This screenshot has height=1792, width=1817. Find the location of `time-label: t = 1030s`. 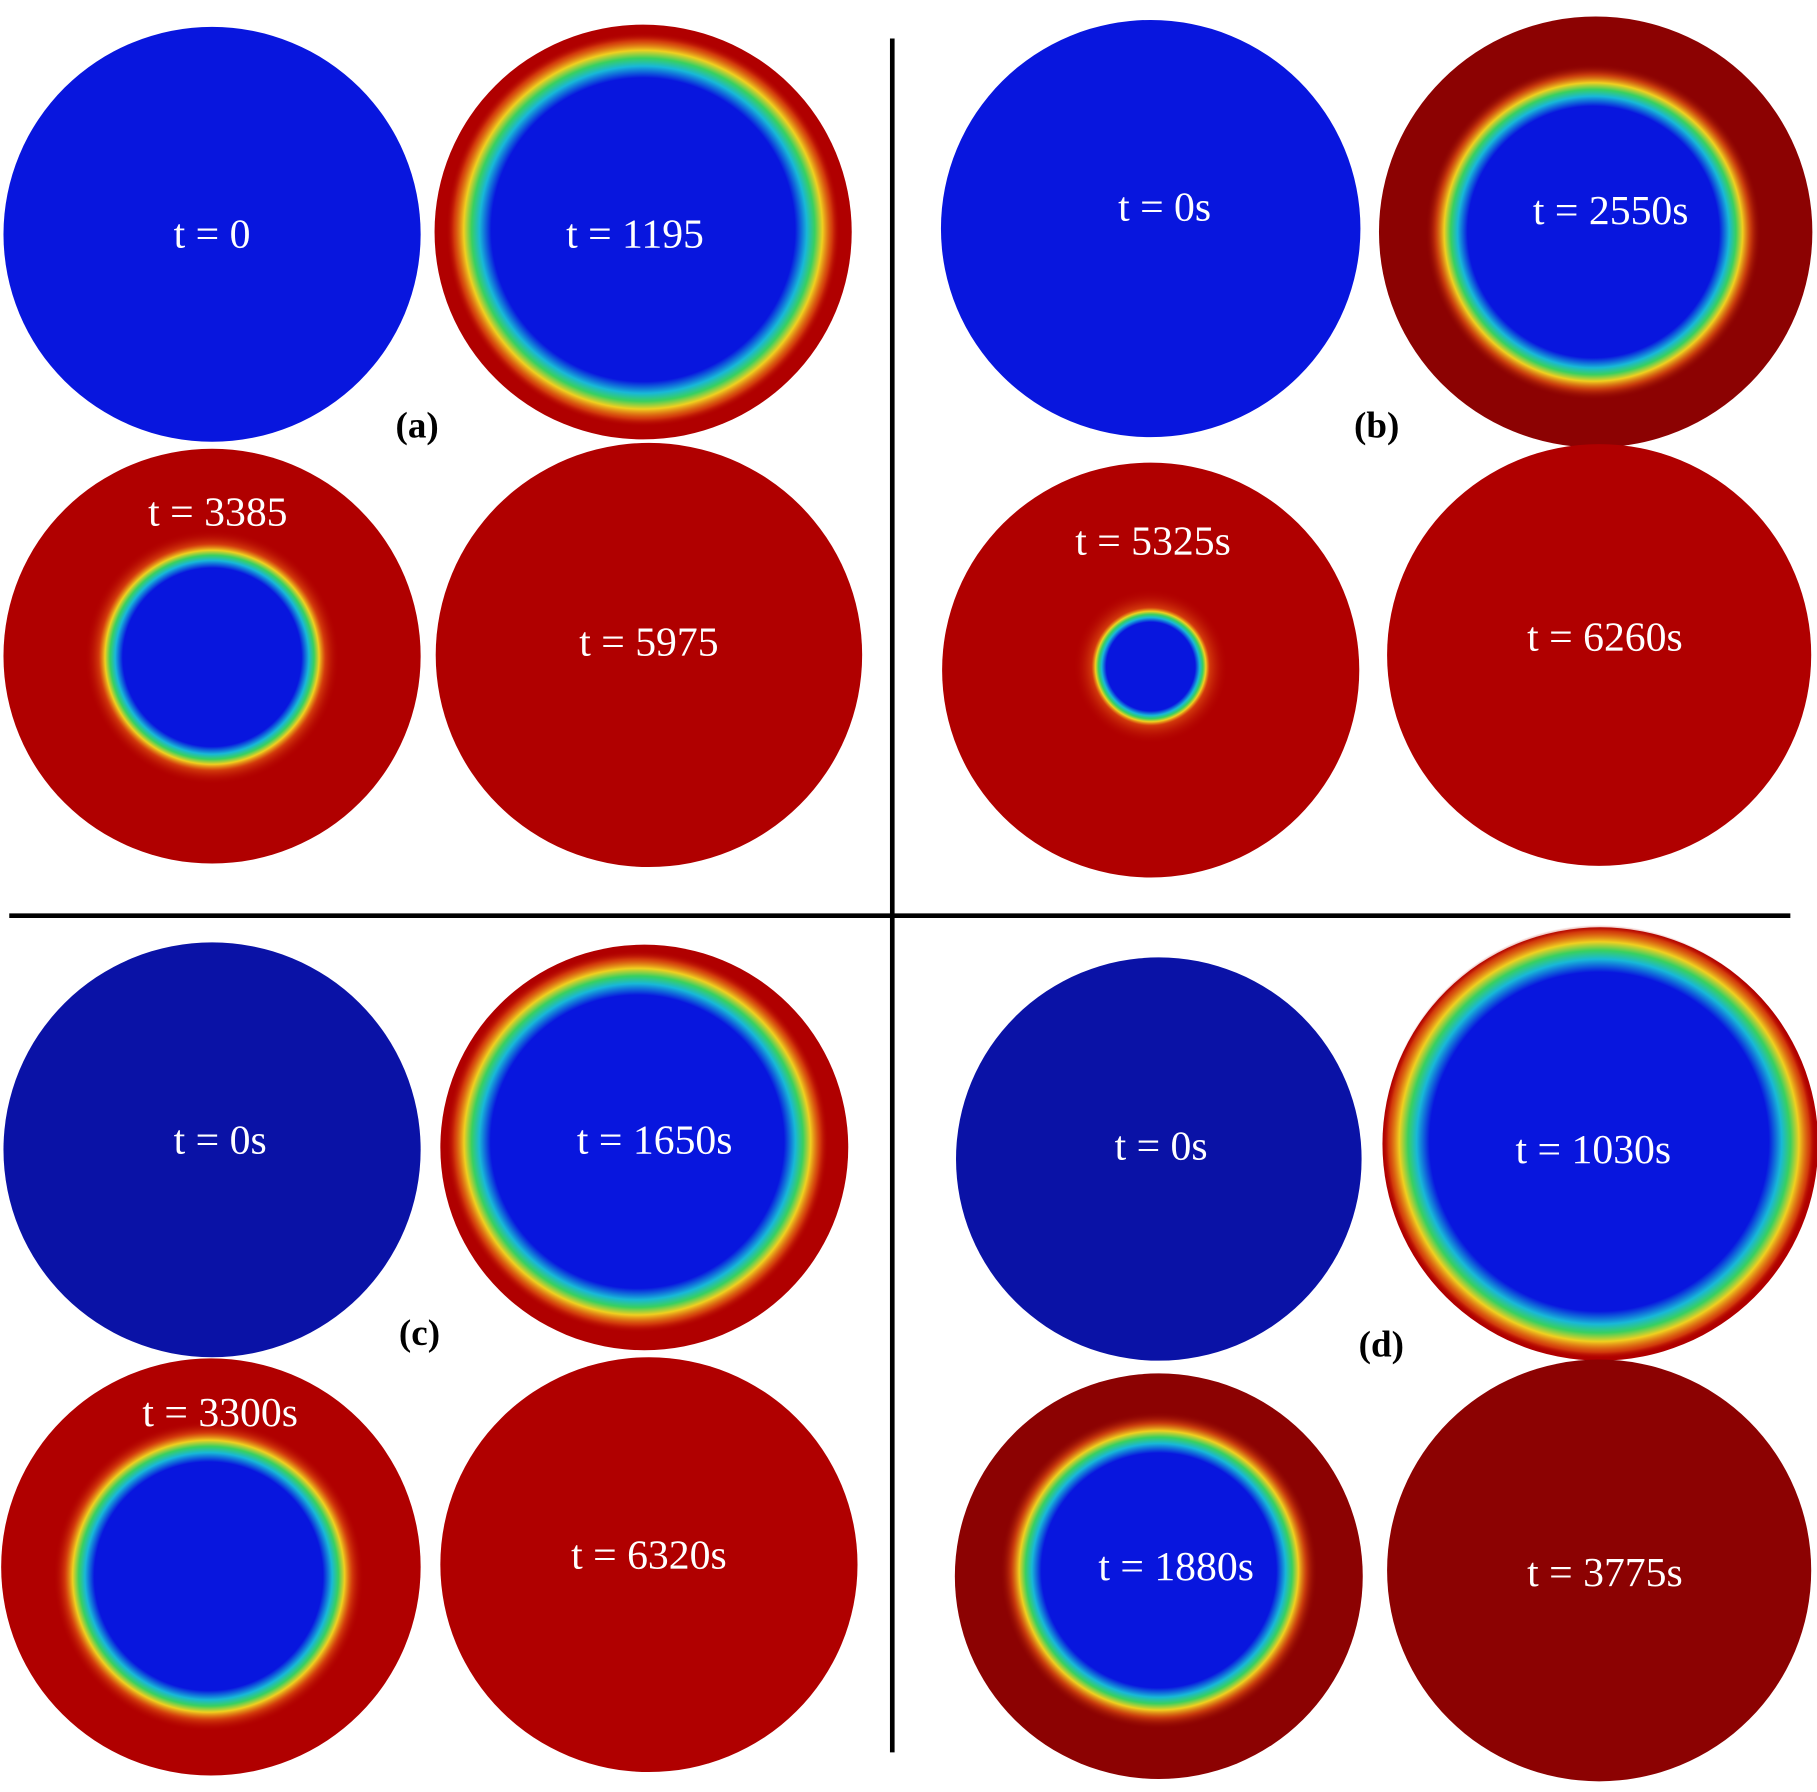

time-label: t = 1030s is located at coordinates (1594, 1150).